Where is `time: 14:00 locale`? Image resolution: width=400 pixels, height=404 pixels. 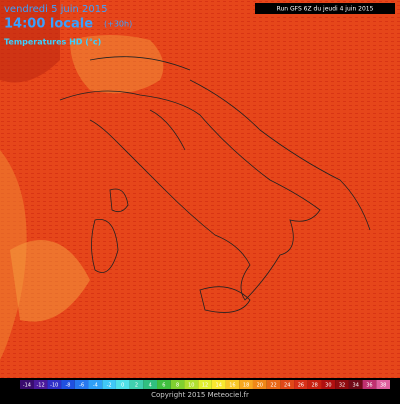
time: 14:00 locale is located at coordinates (48, 24).